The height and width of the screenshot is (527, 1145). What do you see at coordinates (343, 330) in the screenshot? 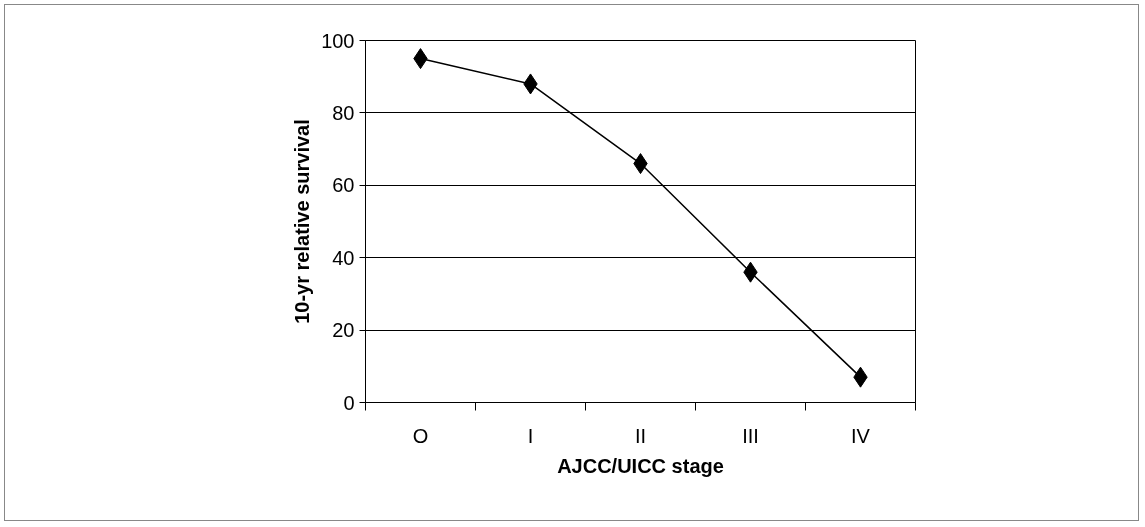
I see `y-tick-label: 20` at bounding box center [343, 330].